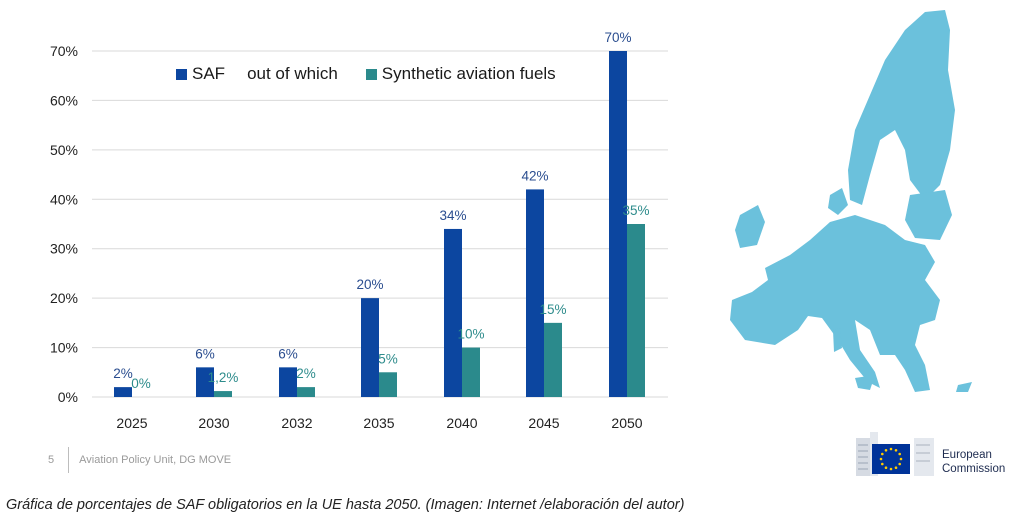 The image size is (1034, 517). I want to click on x-tick-label: 2045, so click(543, 423).